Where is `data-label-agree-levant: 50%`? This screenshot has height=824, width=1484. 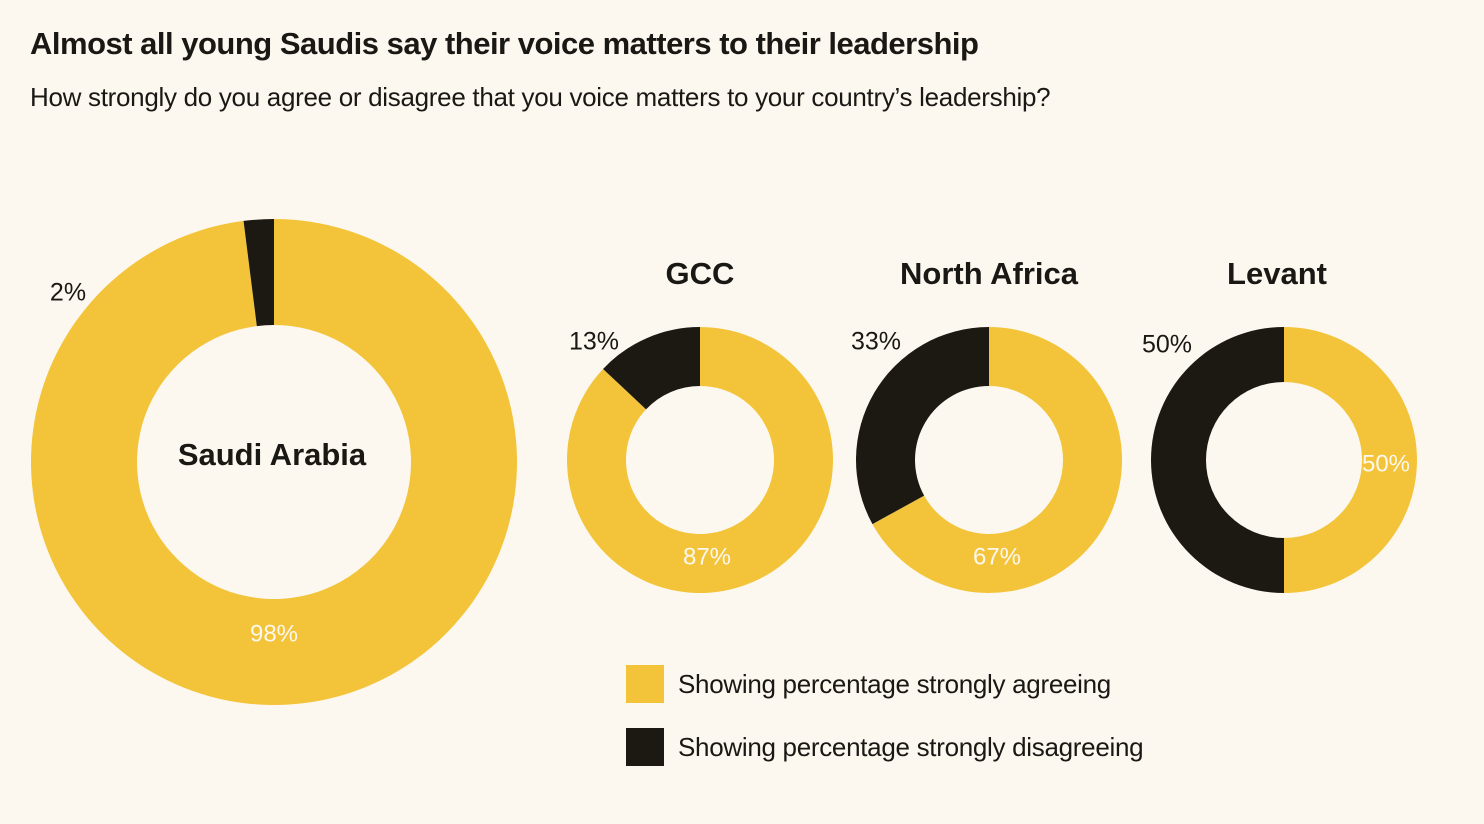
data-label-agree-levant: 50% is located at coordinates (1386, 463).